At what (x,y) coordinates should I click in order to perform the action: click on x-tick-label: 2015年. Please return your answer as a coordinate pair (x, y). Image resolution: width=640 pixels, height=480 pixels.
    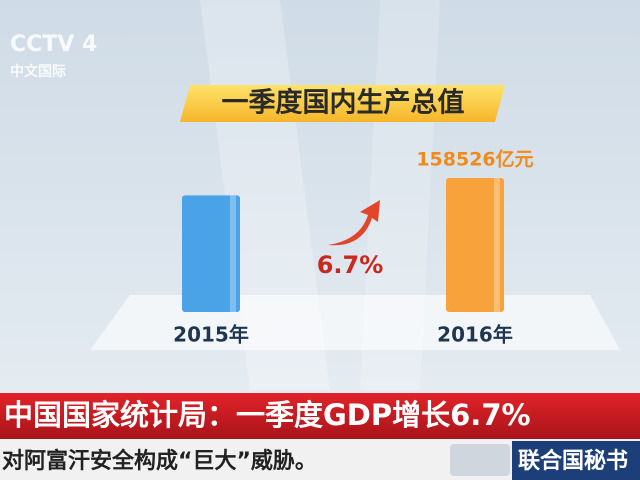
    Looking at the image, I should click on (211, 335).